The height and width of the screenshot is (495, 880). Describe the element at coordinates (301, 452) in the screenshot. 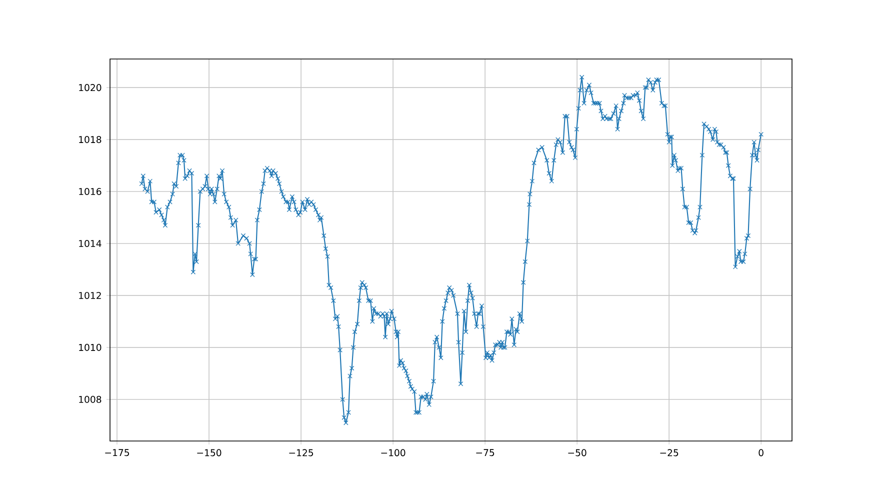

I see `x-tick-label: −125` at that location.